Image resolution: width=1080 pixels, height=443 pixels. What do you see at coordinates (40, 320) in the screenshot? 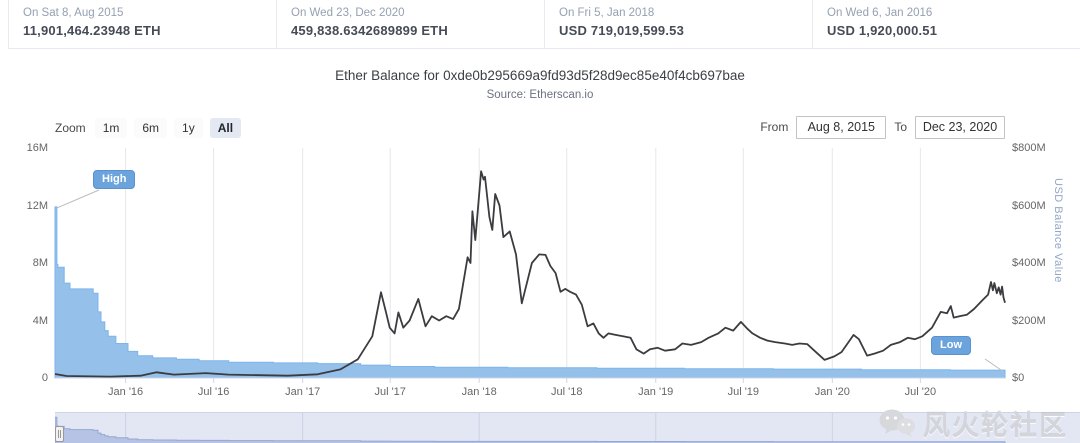
I see `y-axis-left-label: 4M` at bounding box center [40, 320].